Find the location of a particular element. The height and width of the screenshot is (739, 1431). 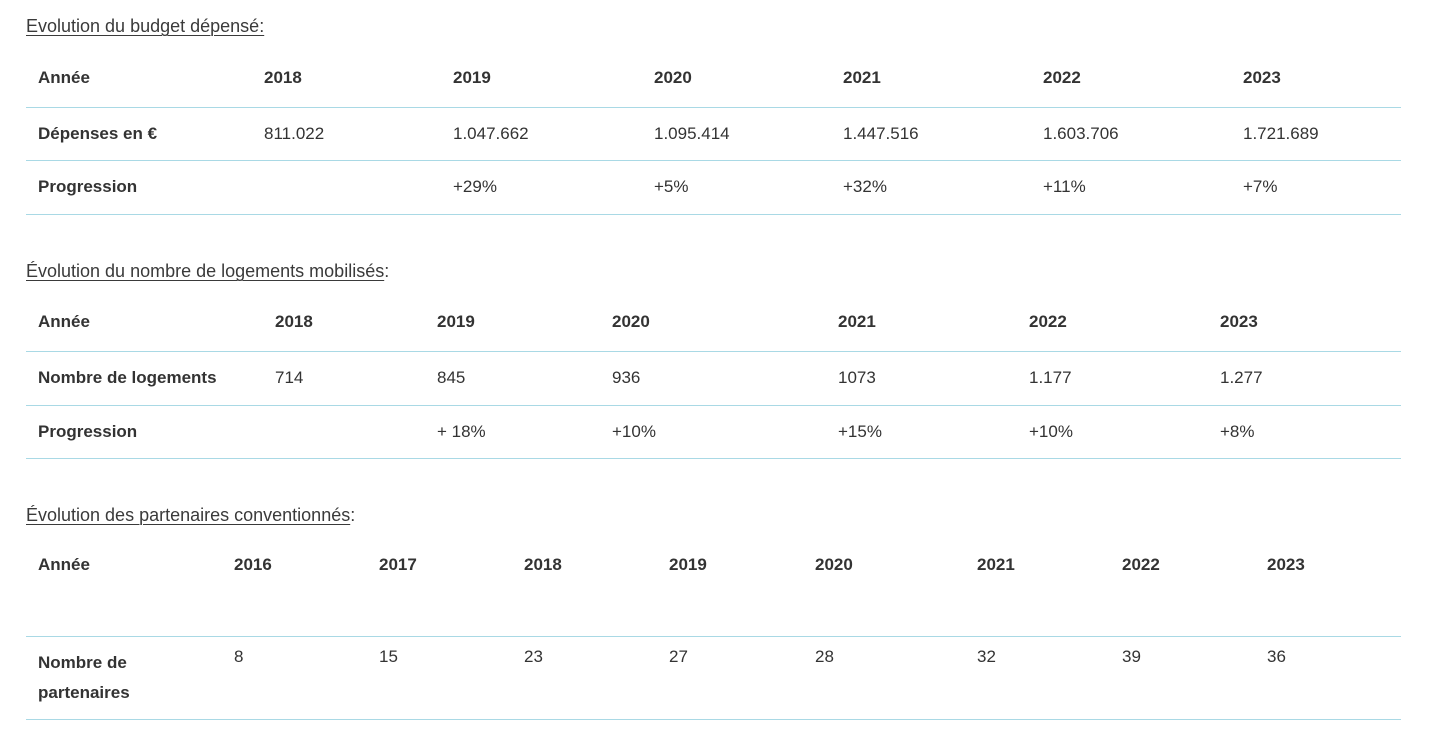

count-cell: 1.177 is located at coordinates (1112, 377).